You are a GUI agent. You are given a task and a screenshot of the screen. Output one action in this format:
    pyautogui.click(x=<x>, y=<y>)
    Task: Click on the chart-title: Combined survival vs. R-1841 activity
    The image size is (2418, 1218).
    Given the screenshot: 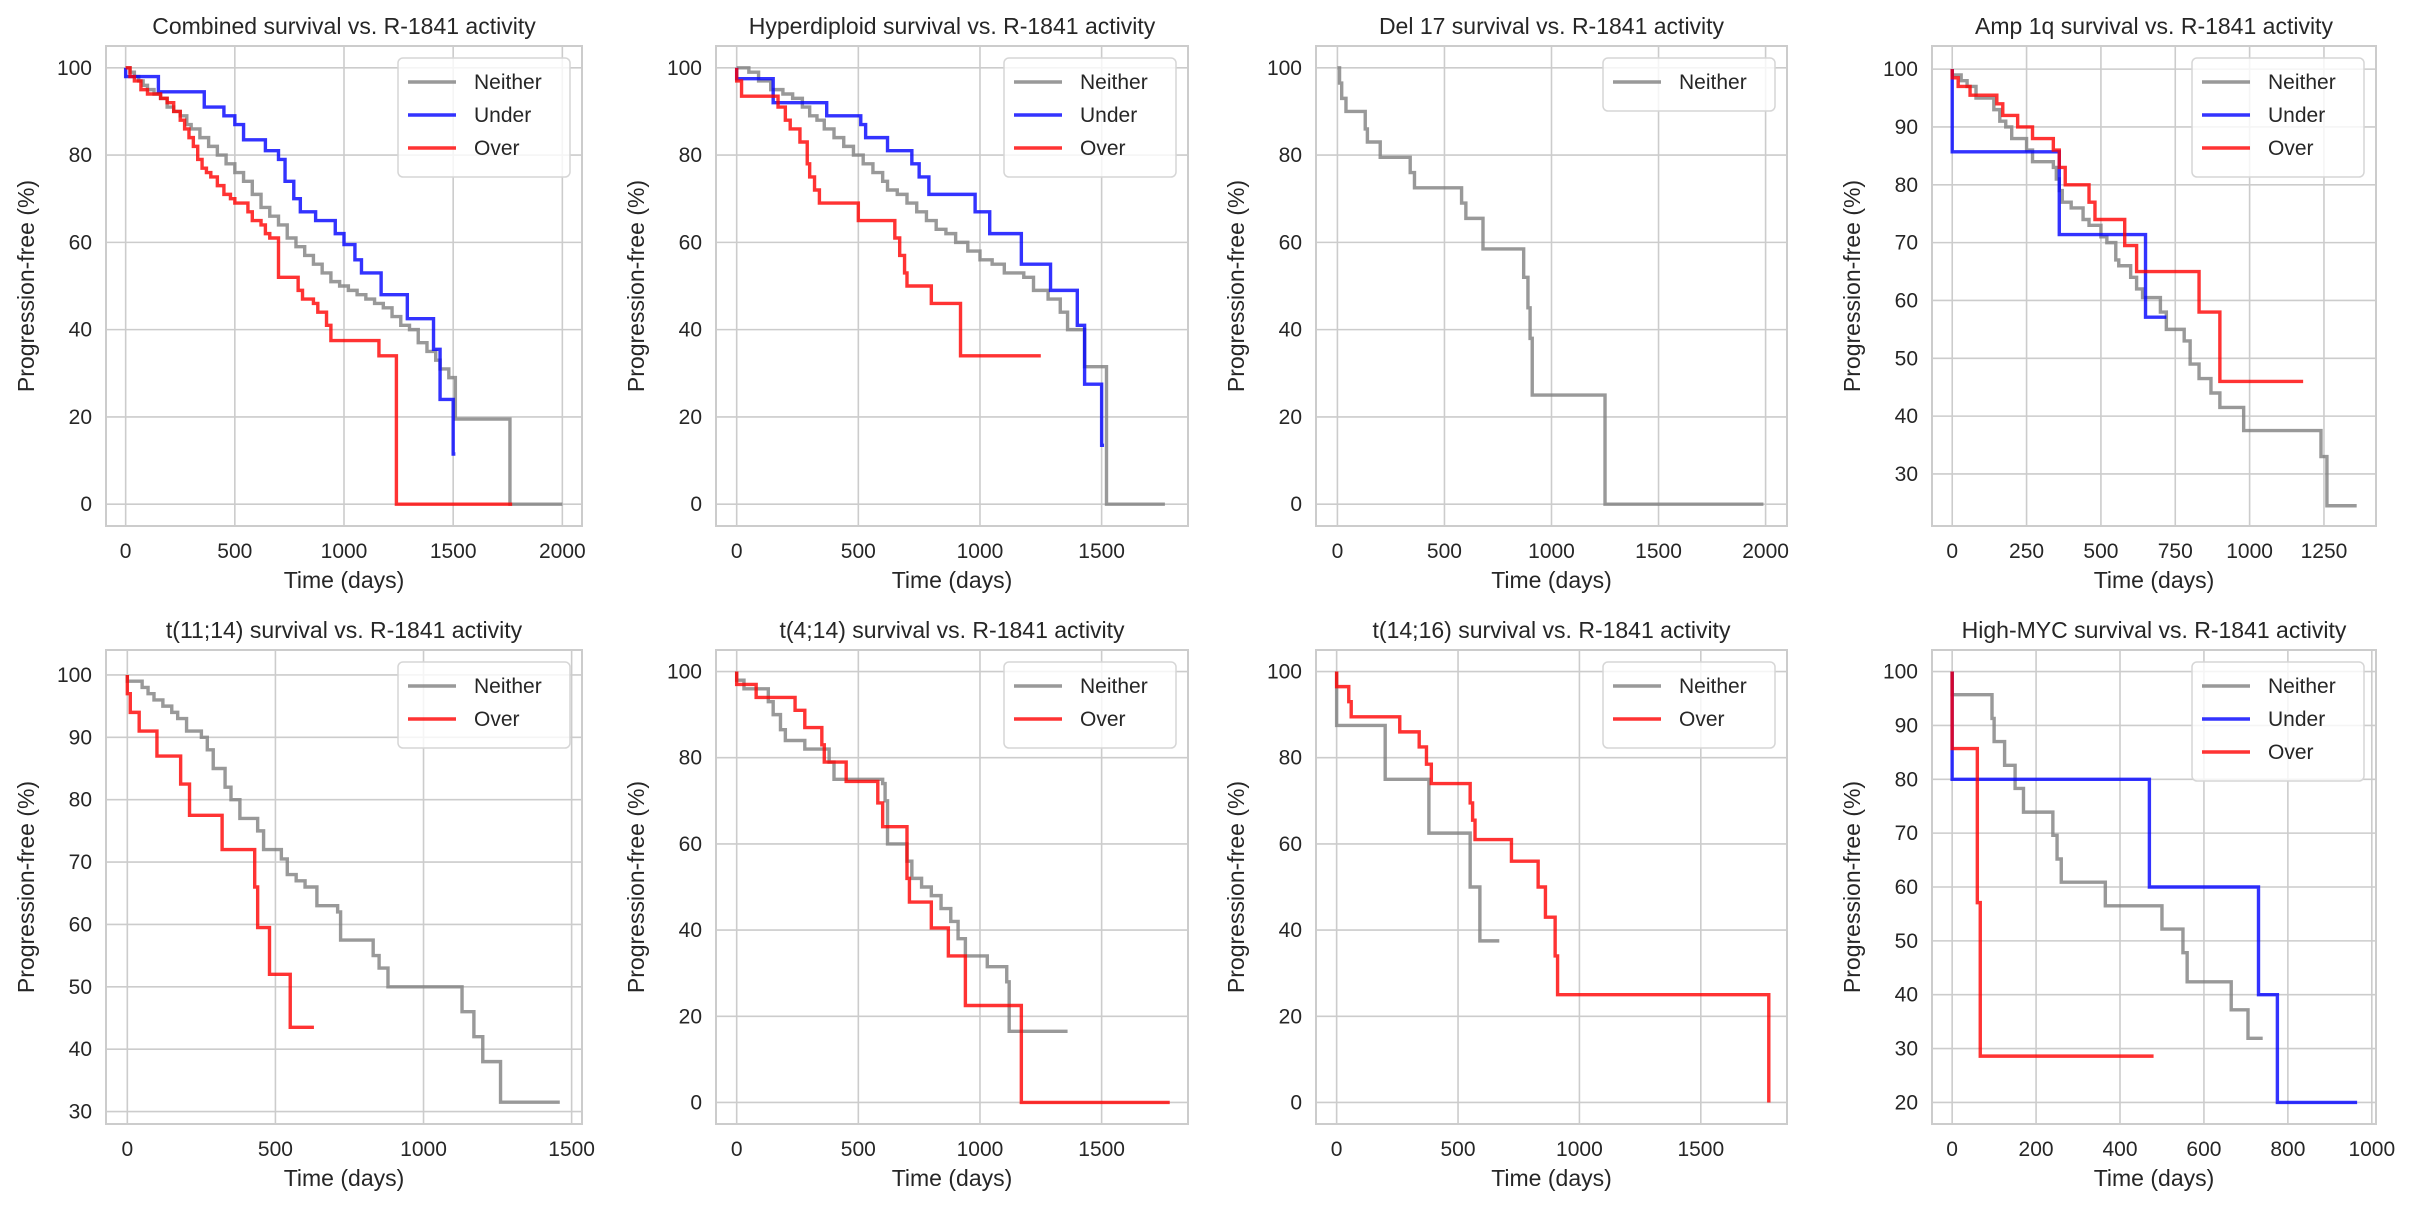 What is the action you would take?
    pyautogui.click(x=344, y=26)
    